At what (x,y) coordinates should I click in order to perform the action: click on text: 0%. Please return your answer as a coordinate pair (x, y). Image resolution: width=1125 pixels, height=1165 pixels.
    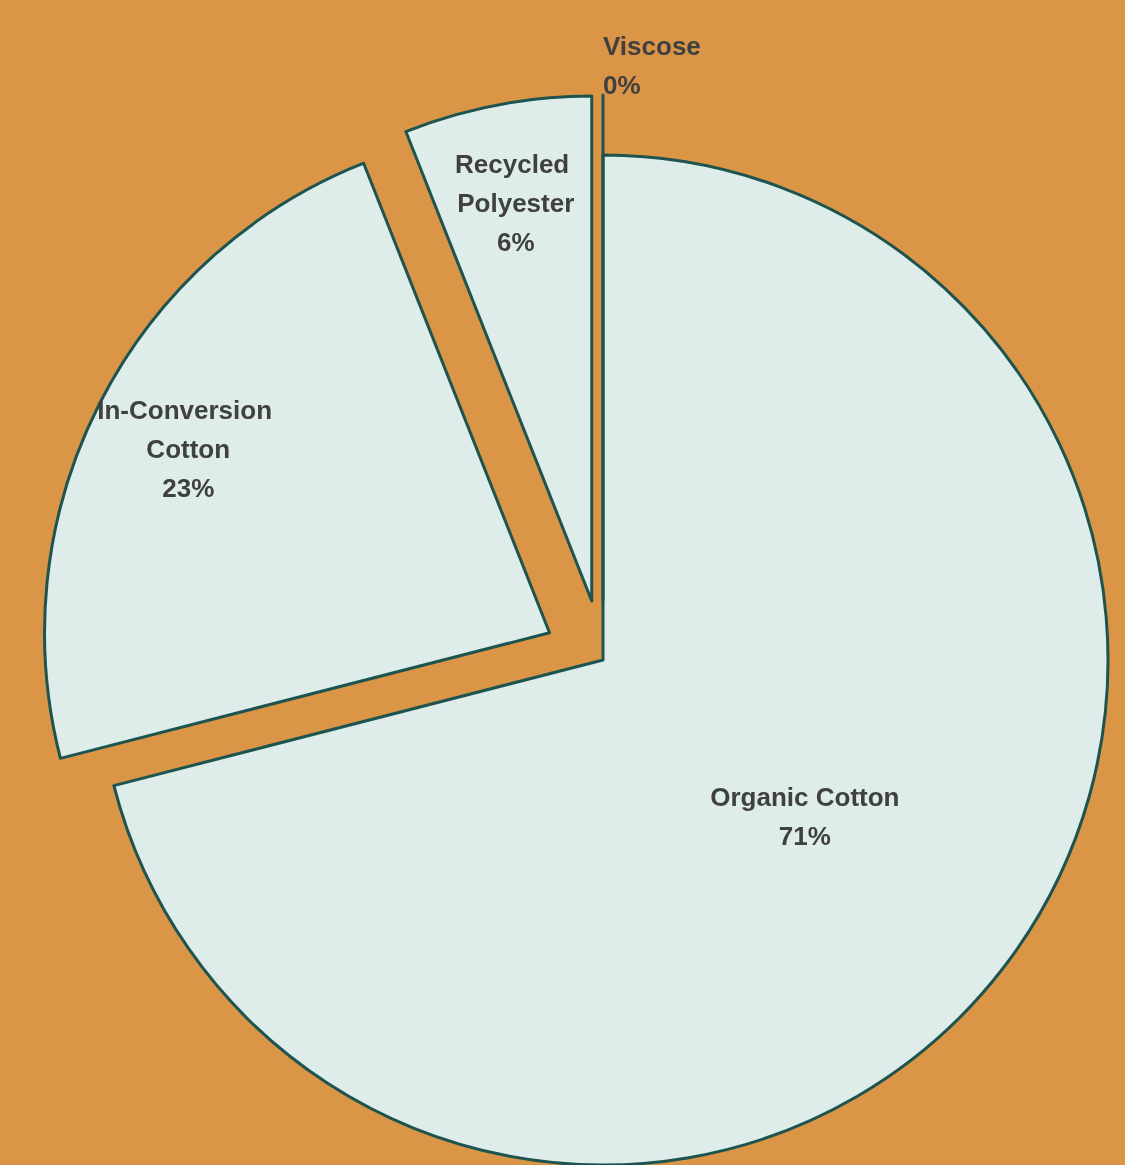
    Looking at the image, I should click on (622, 84).